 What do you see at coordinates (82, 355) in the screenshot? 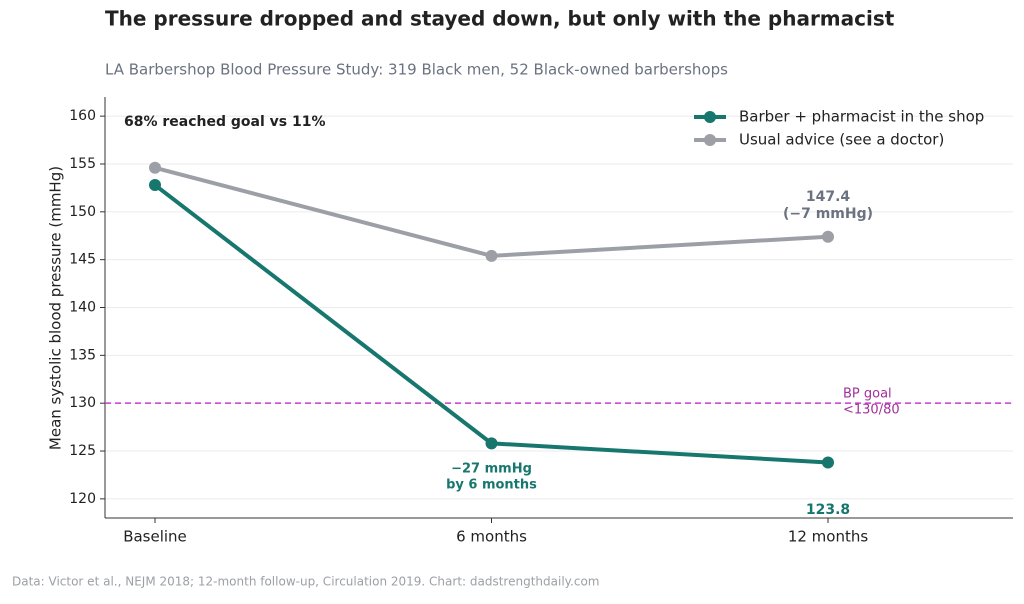
I see `y-tick-label: 135` at bounding box center [82, 355].